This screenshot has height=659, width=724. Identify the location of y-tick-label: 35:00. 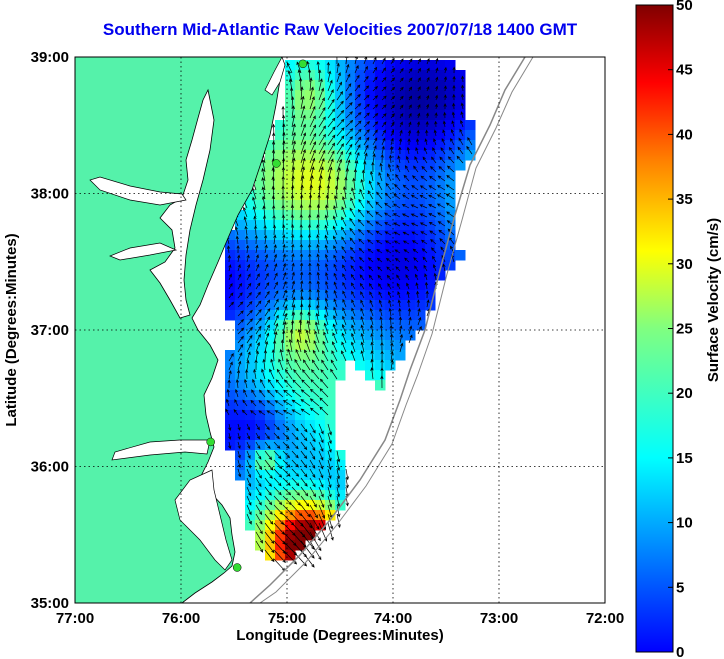
(50, 603).